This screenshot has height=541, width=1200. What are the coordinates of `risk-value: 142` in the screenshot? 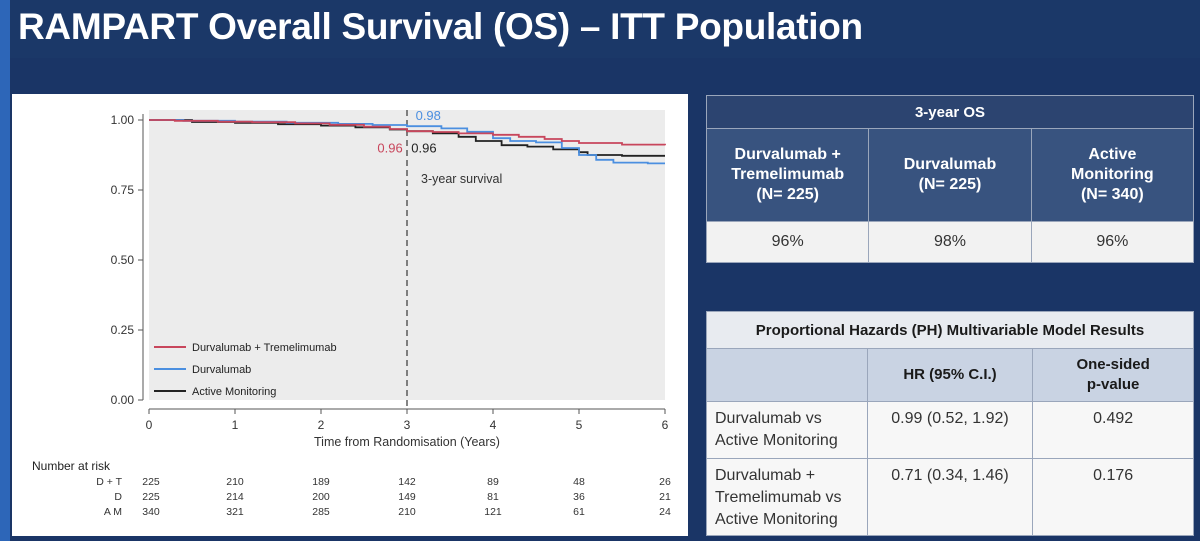 It's located at (407, 482).